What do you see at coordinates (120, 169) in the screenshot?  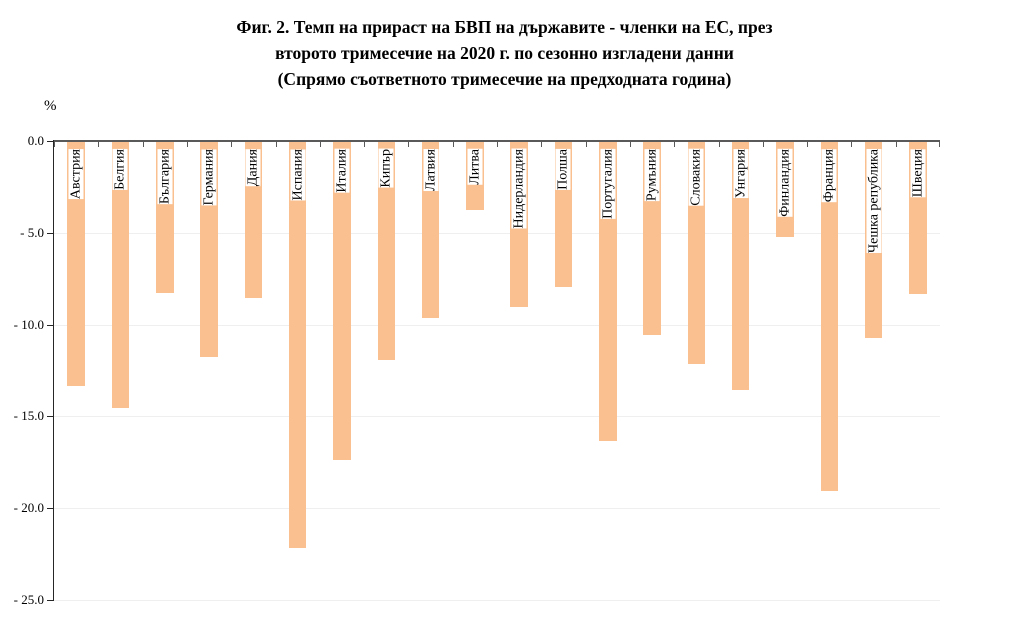 I see `bar-label: Белгия` at bounding box center [120, 169].